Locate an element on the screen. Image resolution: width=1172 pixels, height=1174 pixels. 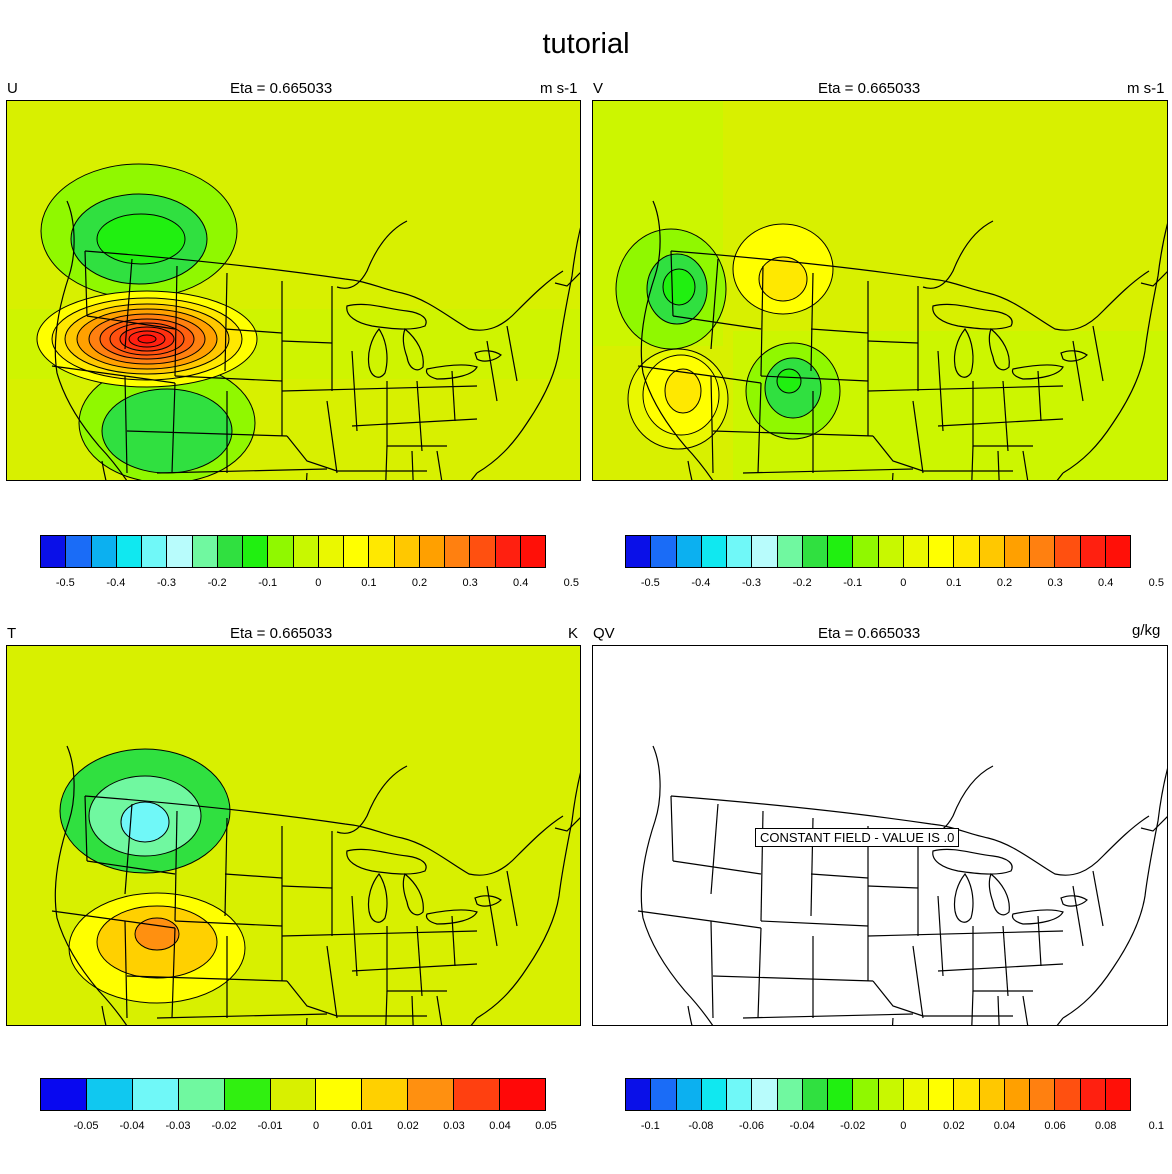
constant-field-message: CONSTANT FIELD - VALUE IS .0 is located at coordinates (857, 837).